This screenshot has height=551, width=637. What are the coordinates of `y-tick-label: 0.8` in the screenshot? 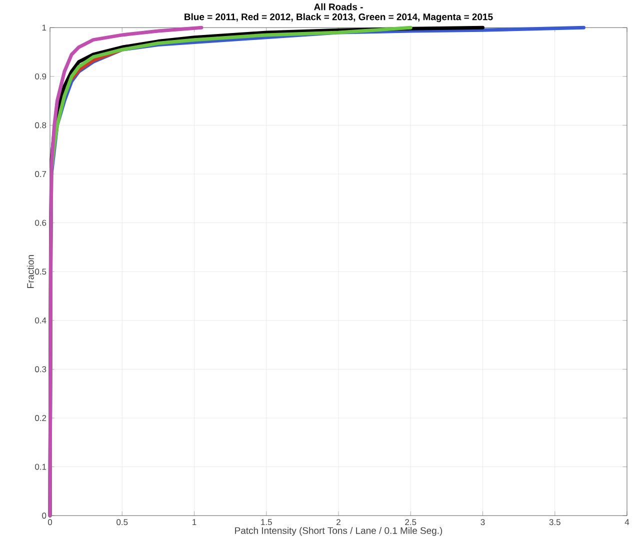 It's located at (40, 125).